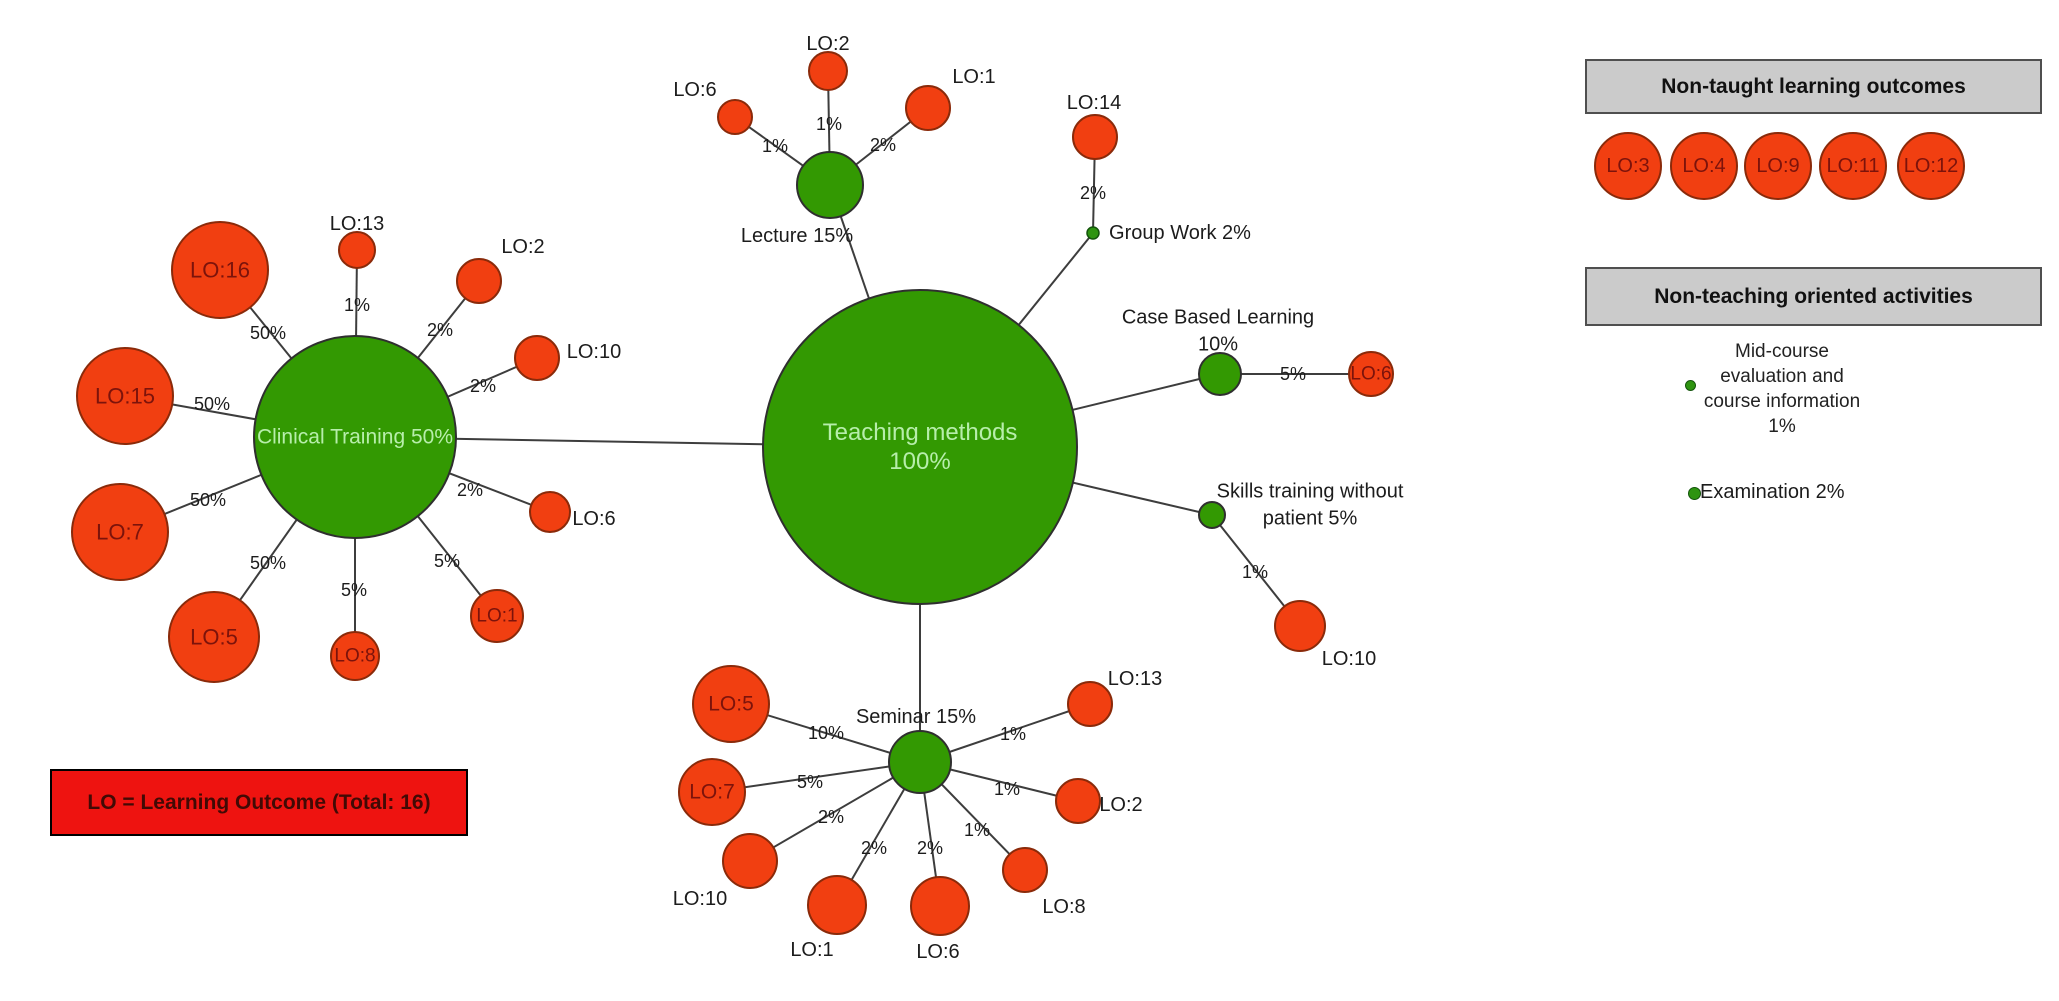  I want to click on non-teaching-activities-title: Non-teaching oriented activities, so click(1813, 296).